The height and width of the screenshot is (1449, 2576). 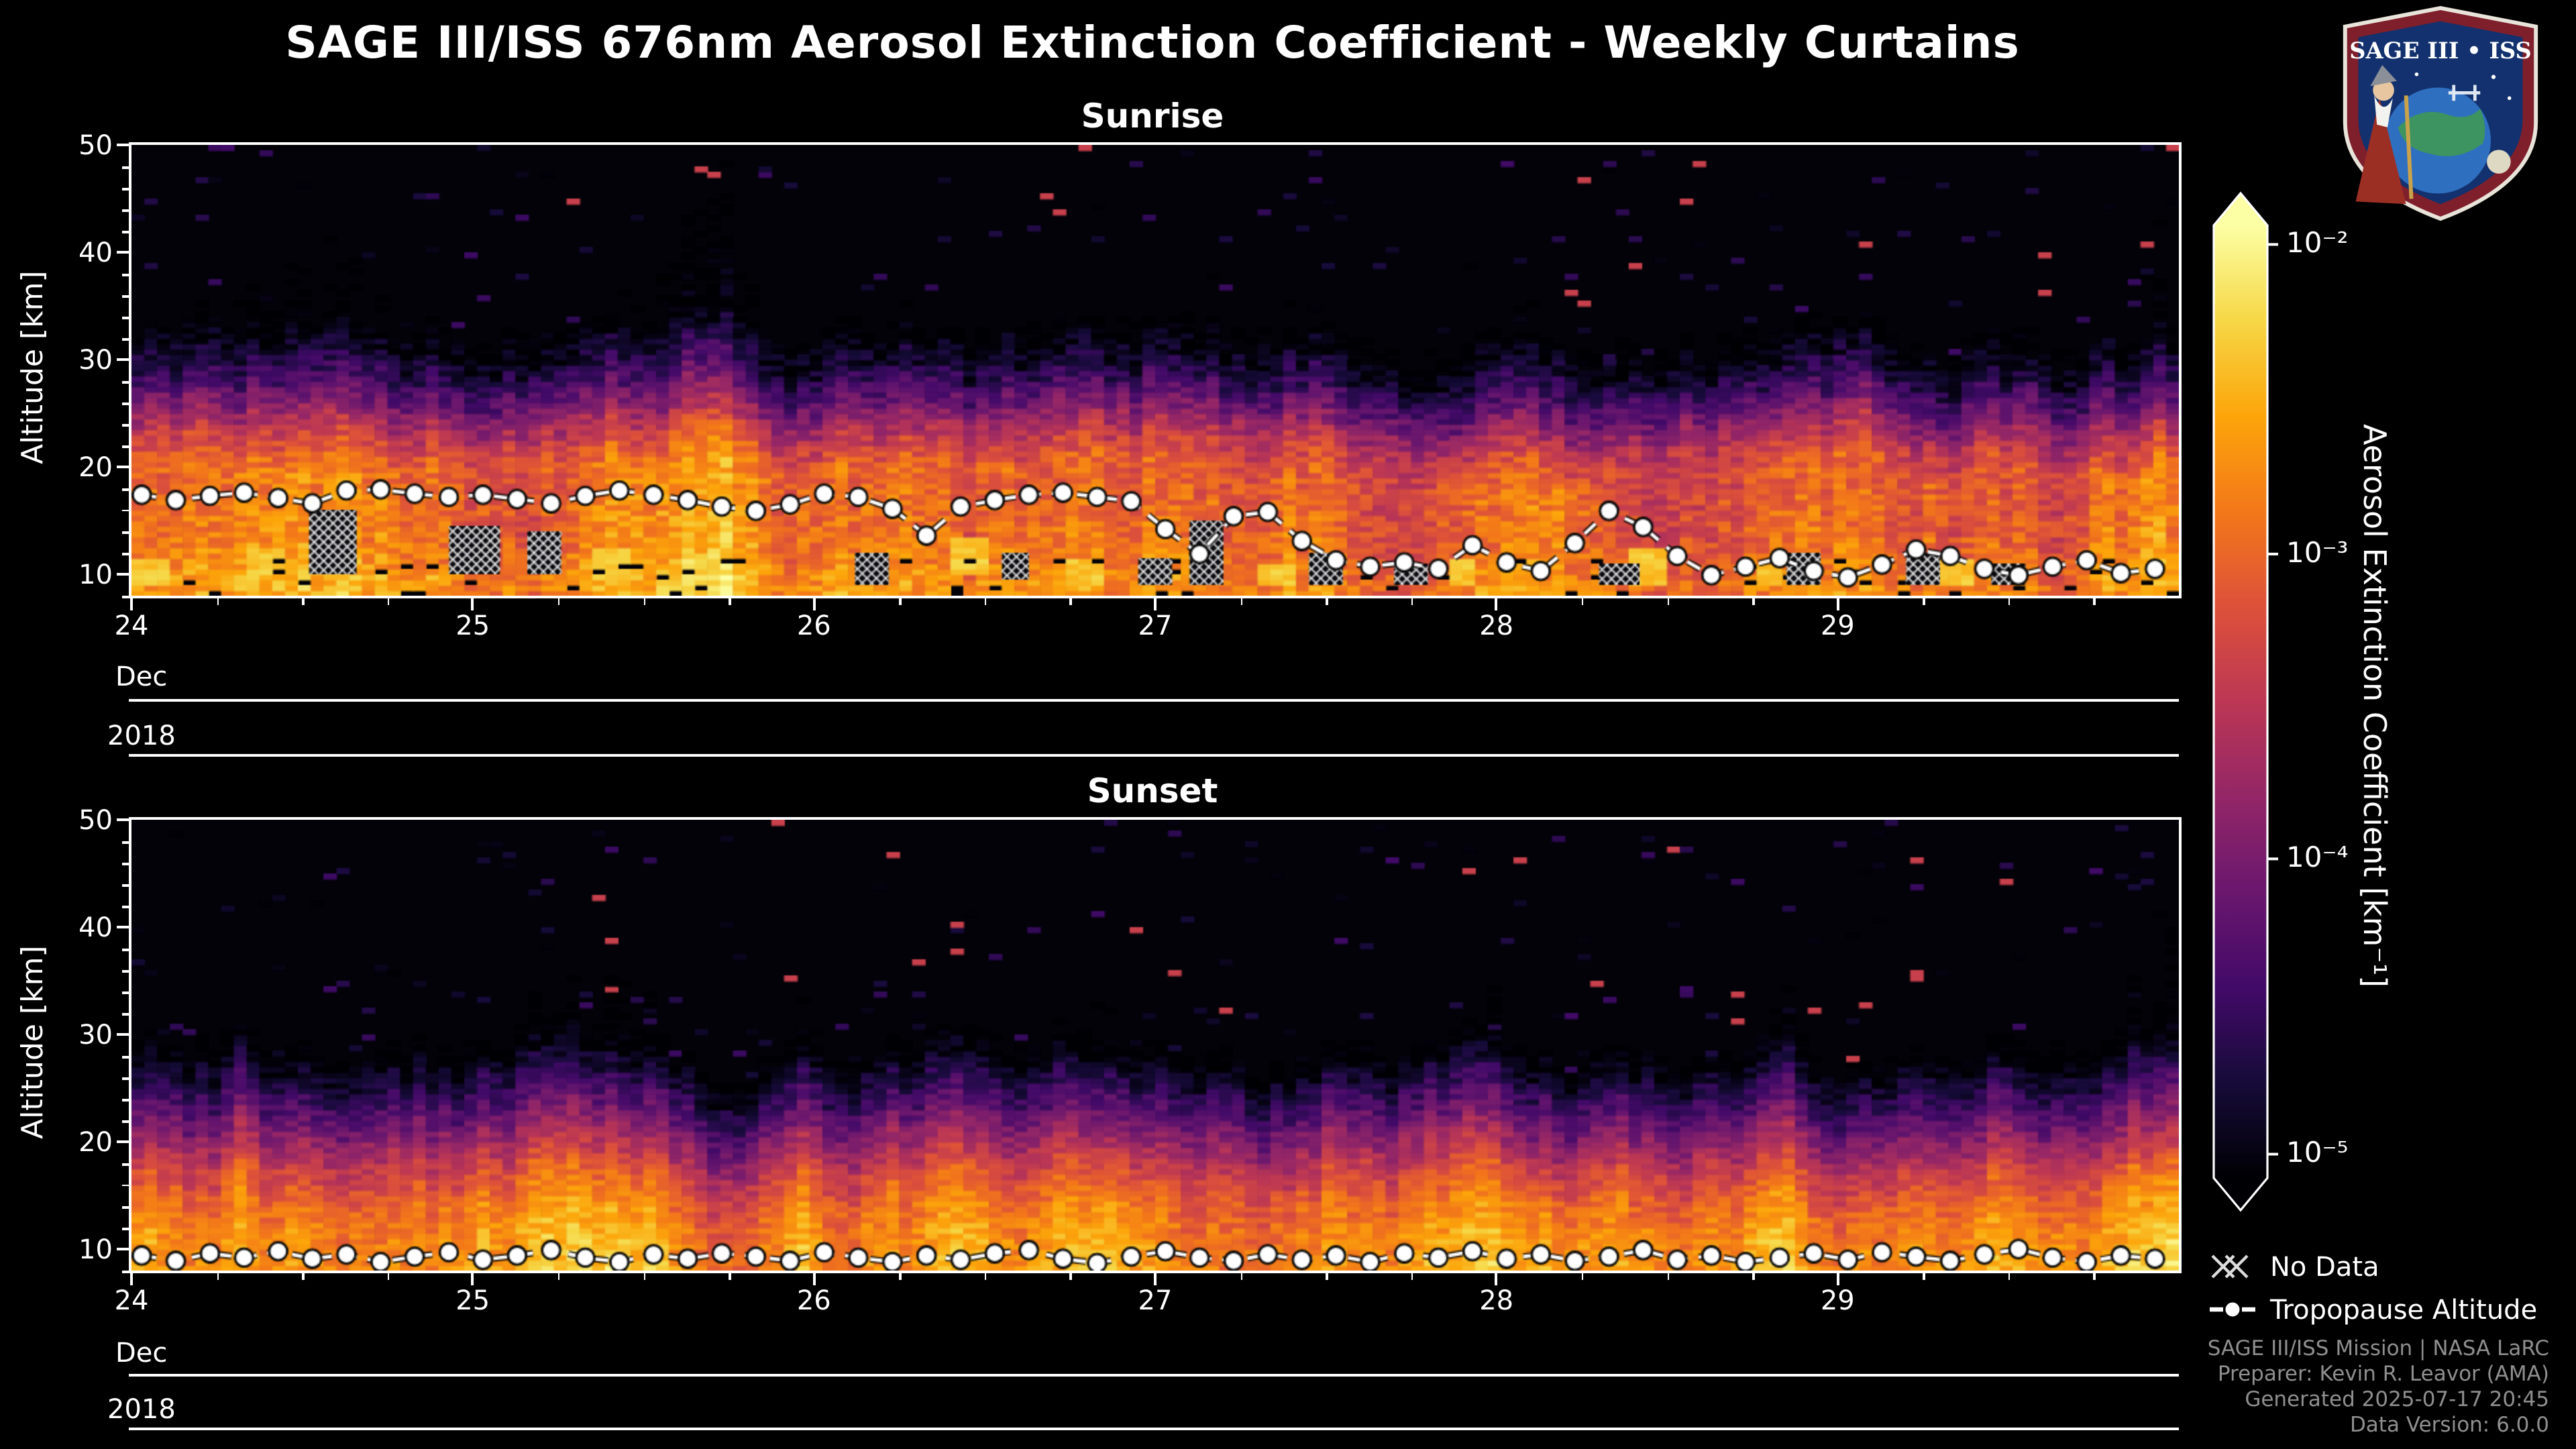 What do you see at coordinates (2240, 701) in the screenshot?
I see `colorbar-gradient` at bounding box center [2240, 701].